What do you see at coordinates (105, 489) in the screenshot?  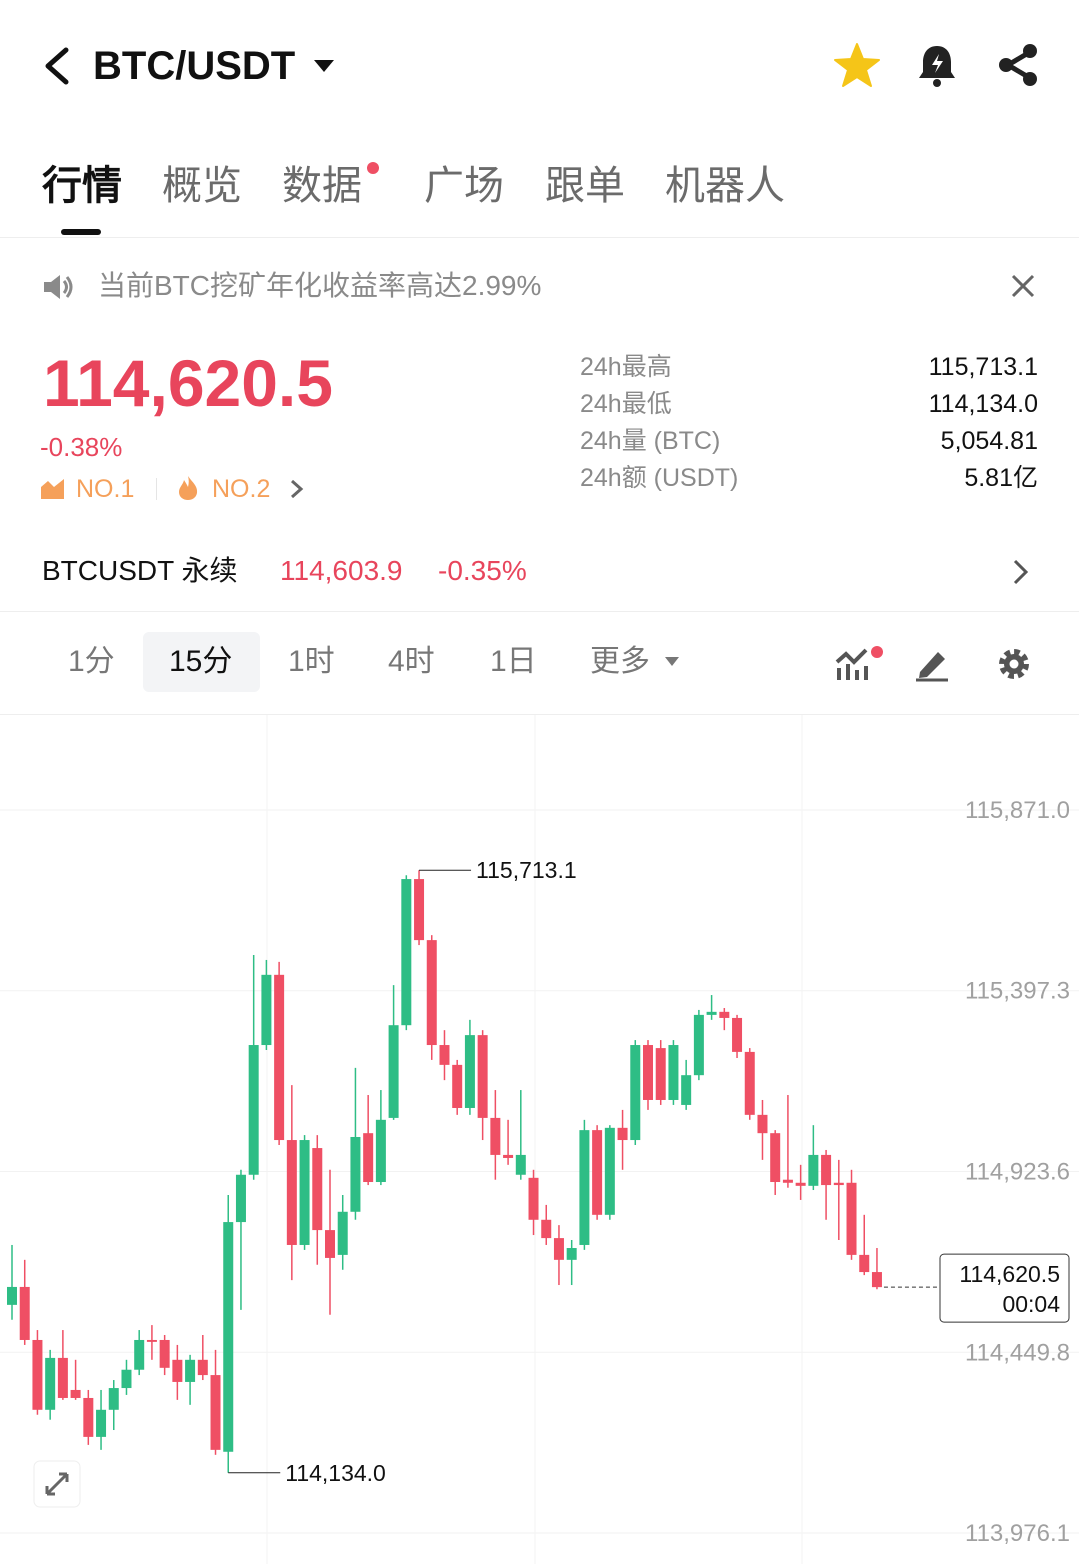 I see `rank-badge: NO.1` at bounding box center [105, 489].